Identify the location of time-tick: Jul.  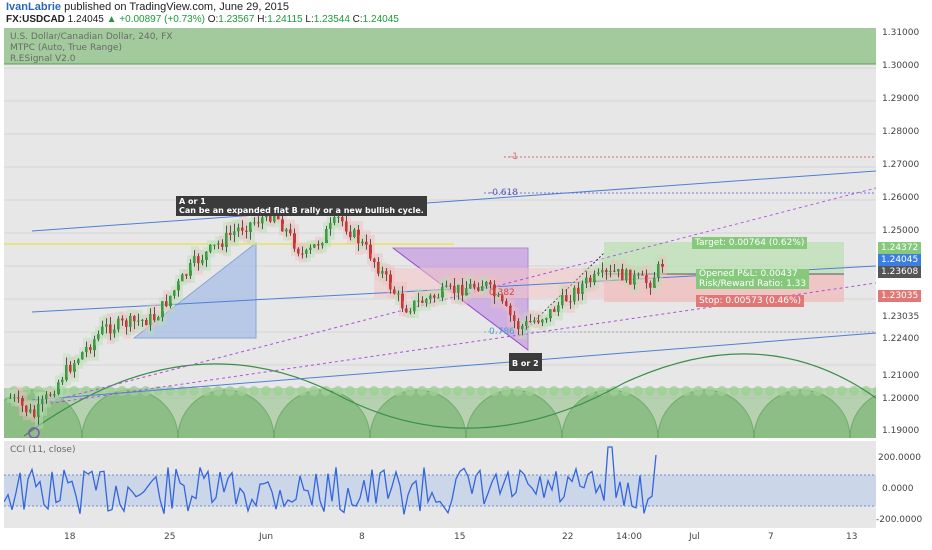
(694, 537).